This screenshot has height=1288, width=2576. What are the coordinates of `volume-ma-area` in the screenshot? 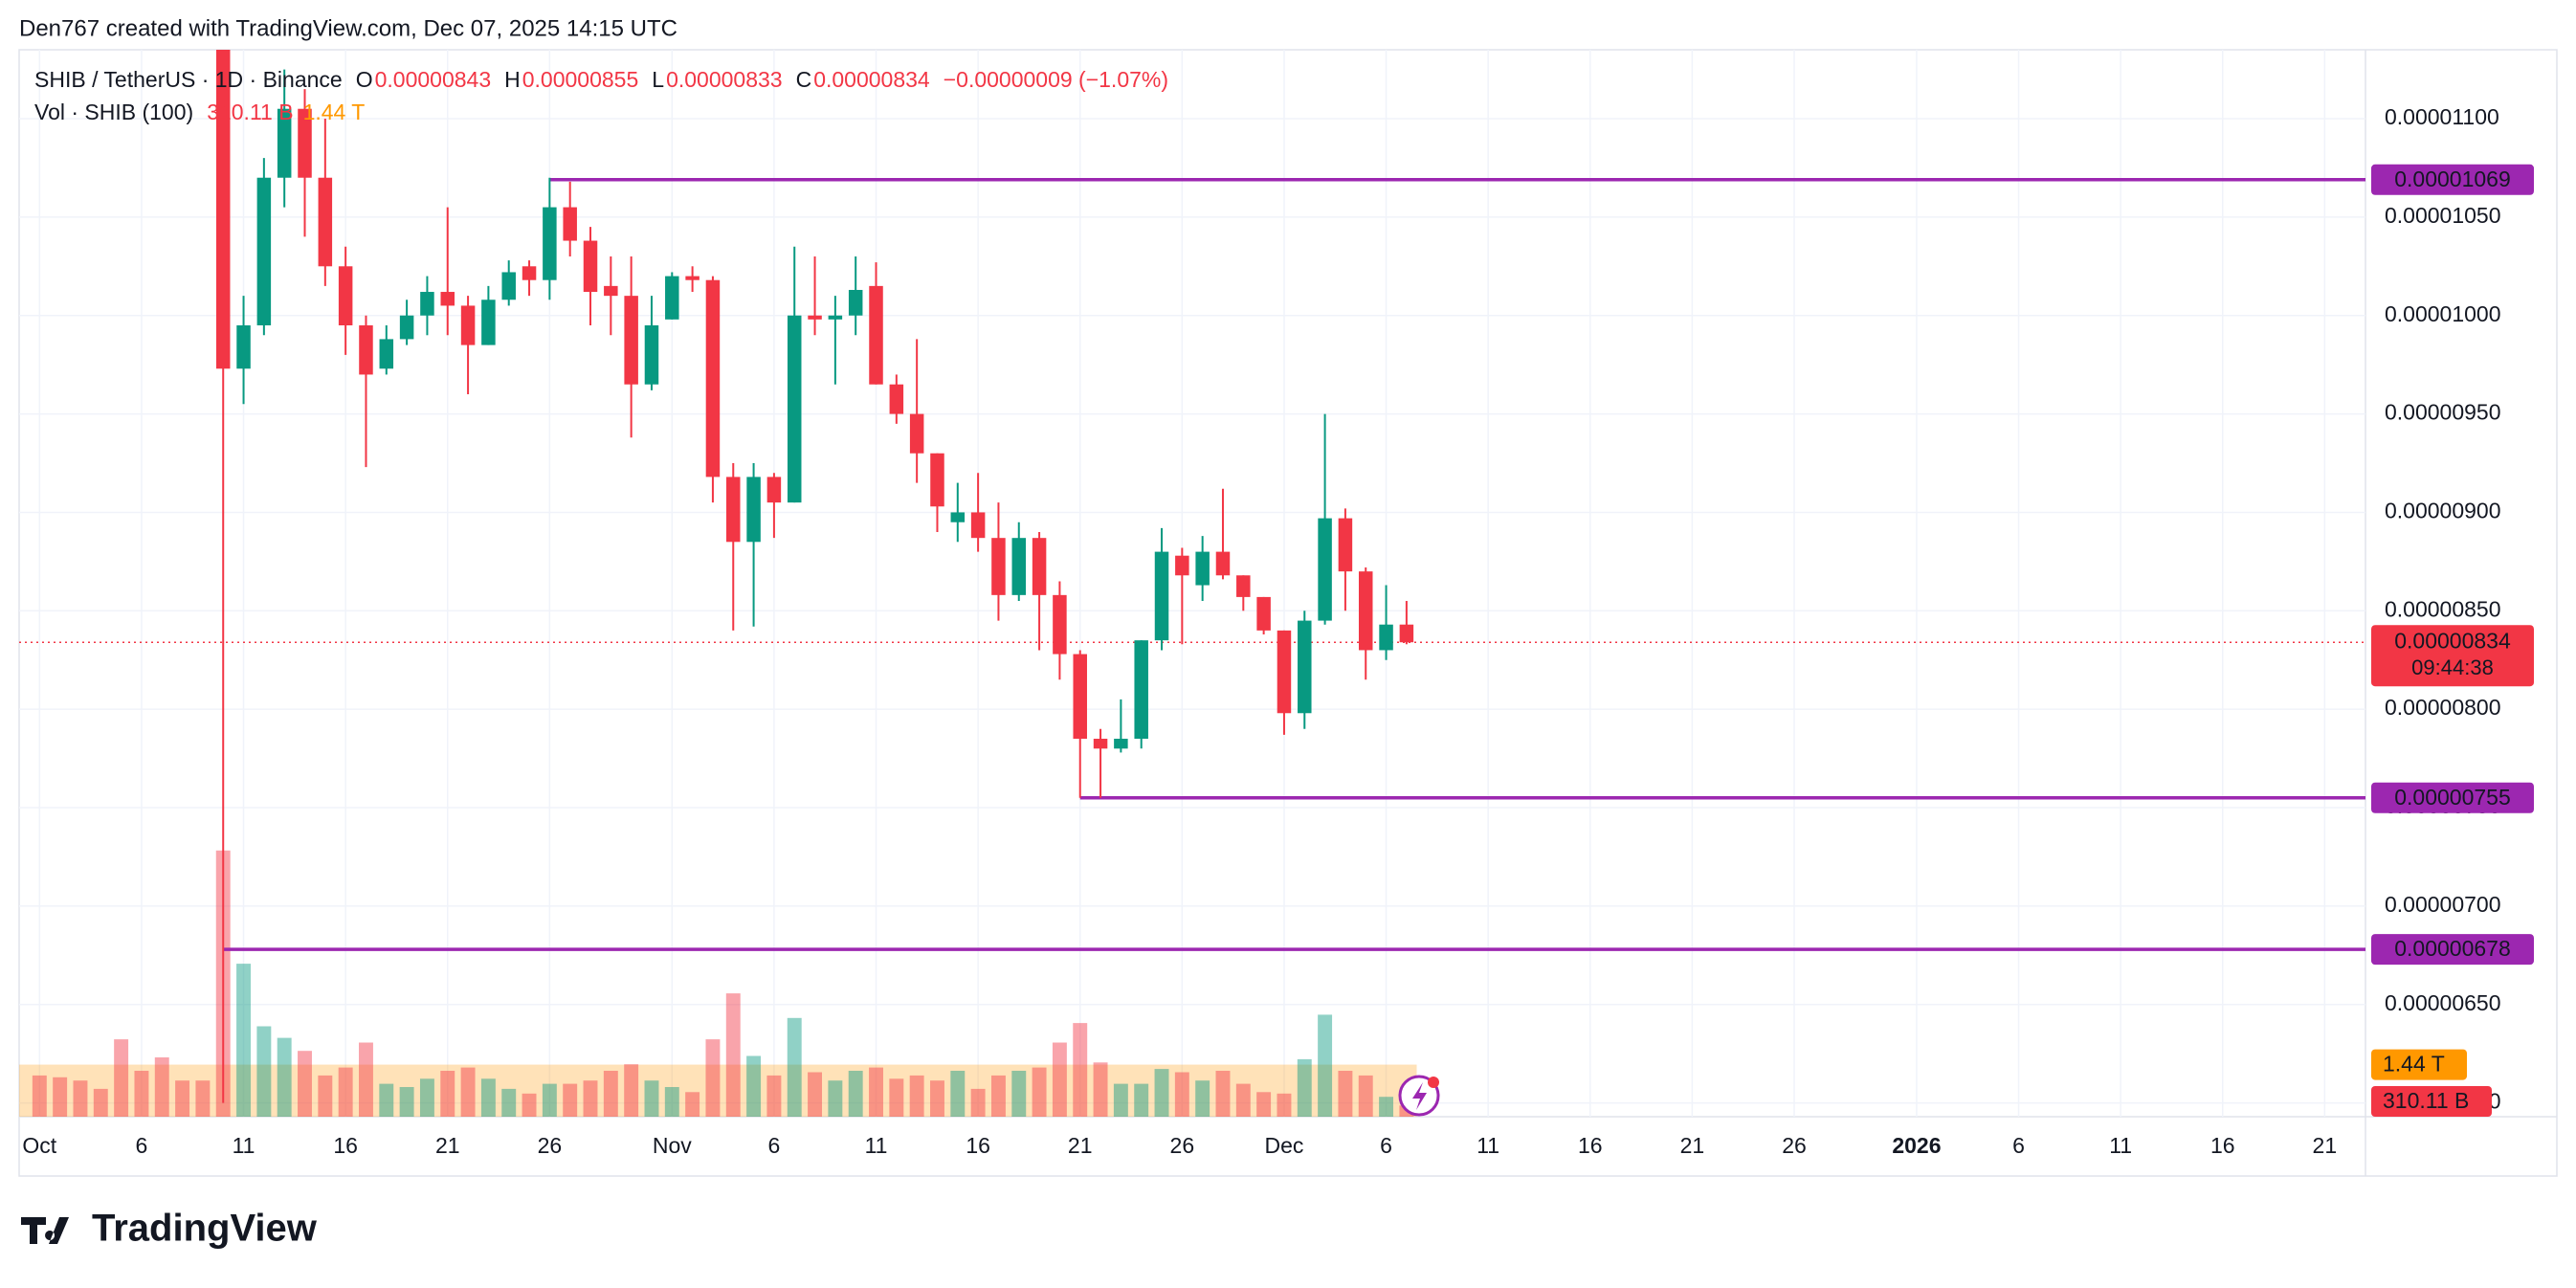 It's located at (718, 1090).